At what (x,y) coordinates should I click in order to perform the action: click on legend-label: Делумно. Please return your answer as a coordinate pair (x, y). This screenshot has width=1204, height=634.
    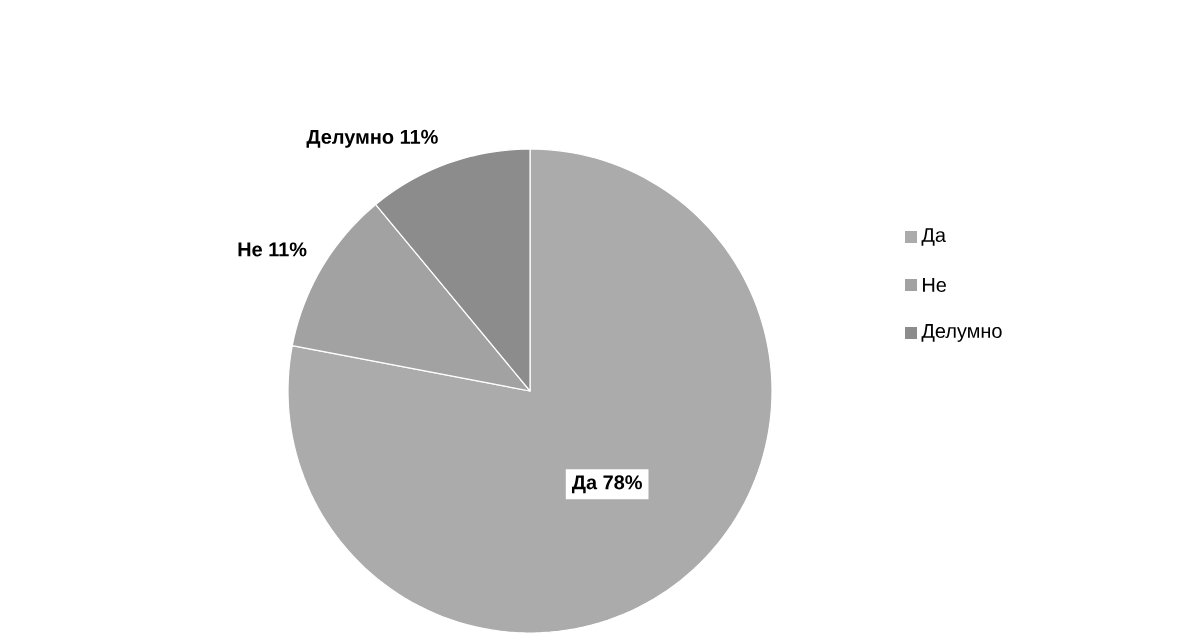
    Looking at the image, I should click on (961, 333).